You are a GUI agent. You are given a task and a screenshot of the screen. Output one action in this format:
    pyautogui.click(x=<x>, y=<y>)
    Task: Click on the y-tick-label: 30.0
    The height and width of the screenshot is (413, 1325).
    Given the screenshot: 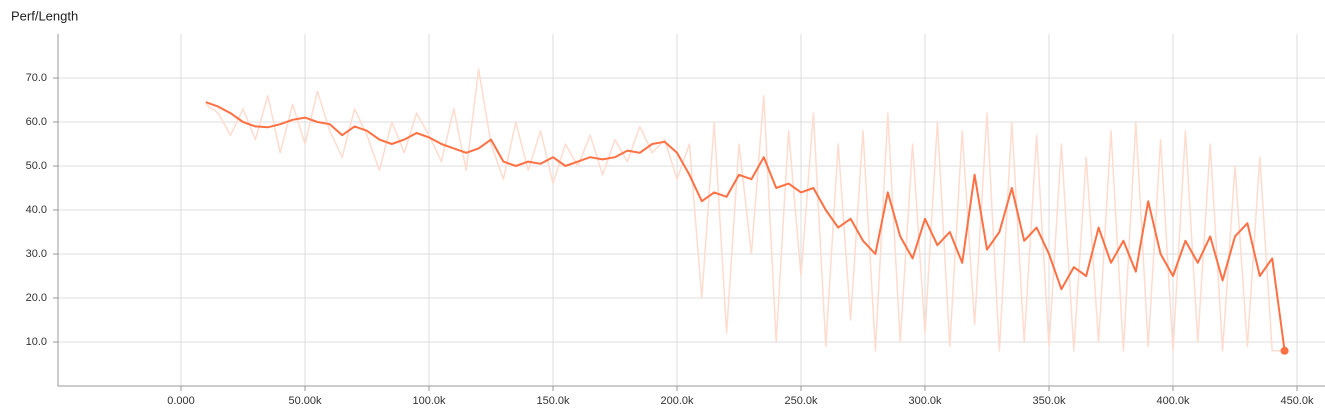 What is the action you would take?
    pyautogui.click(x=36, y=254)
    